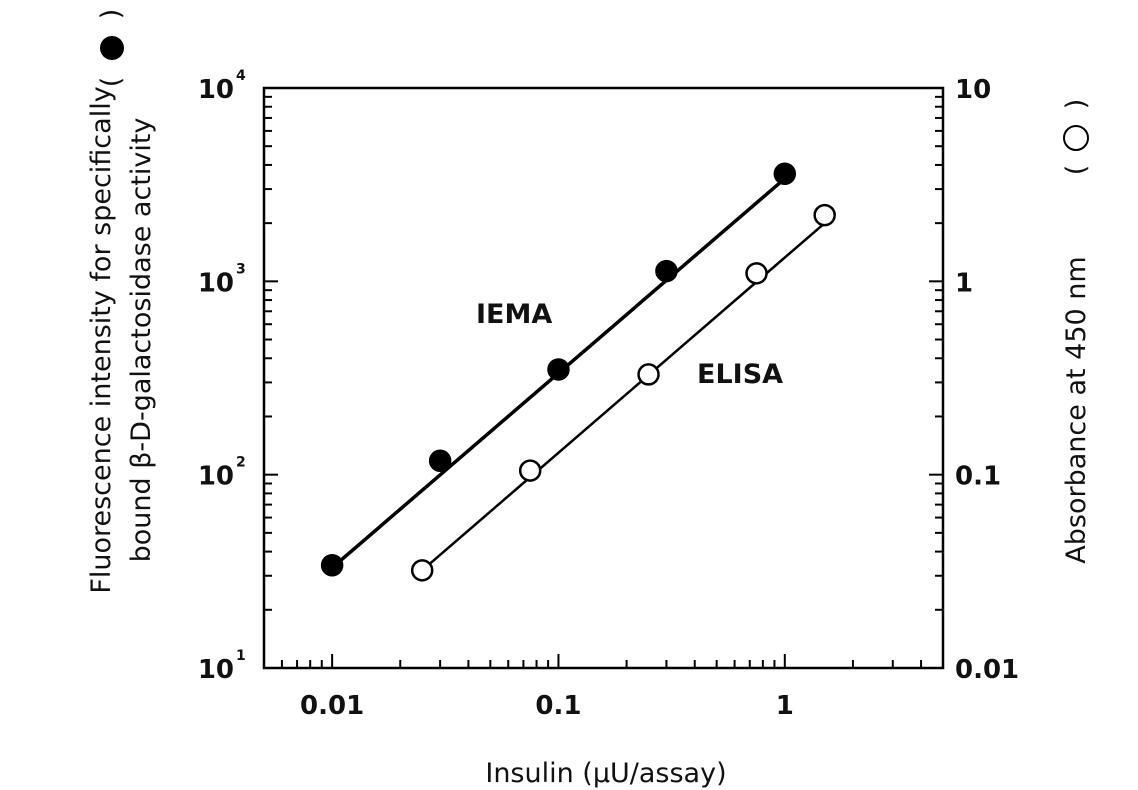 This screenshot has height=790, width=1138. Describe the element at coordinates (112, 48) in the screenshot. I see `filled-circle-legend-icon` at that location.